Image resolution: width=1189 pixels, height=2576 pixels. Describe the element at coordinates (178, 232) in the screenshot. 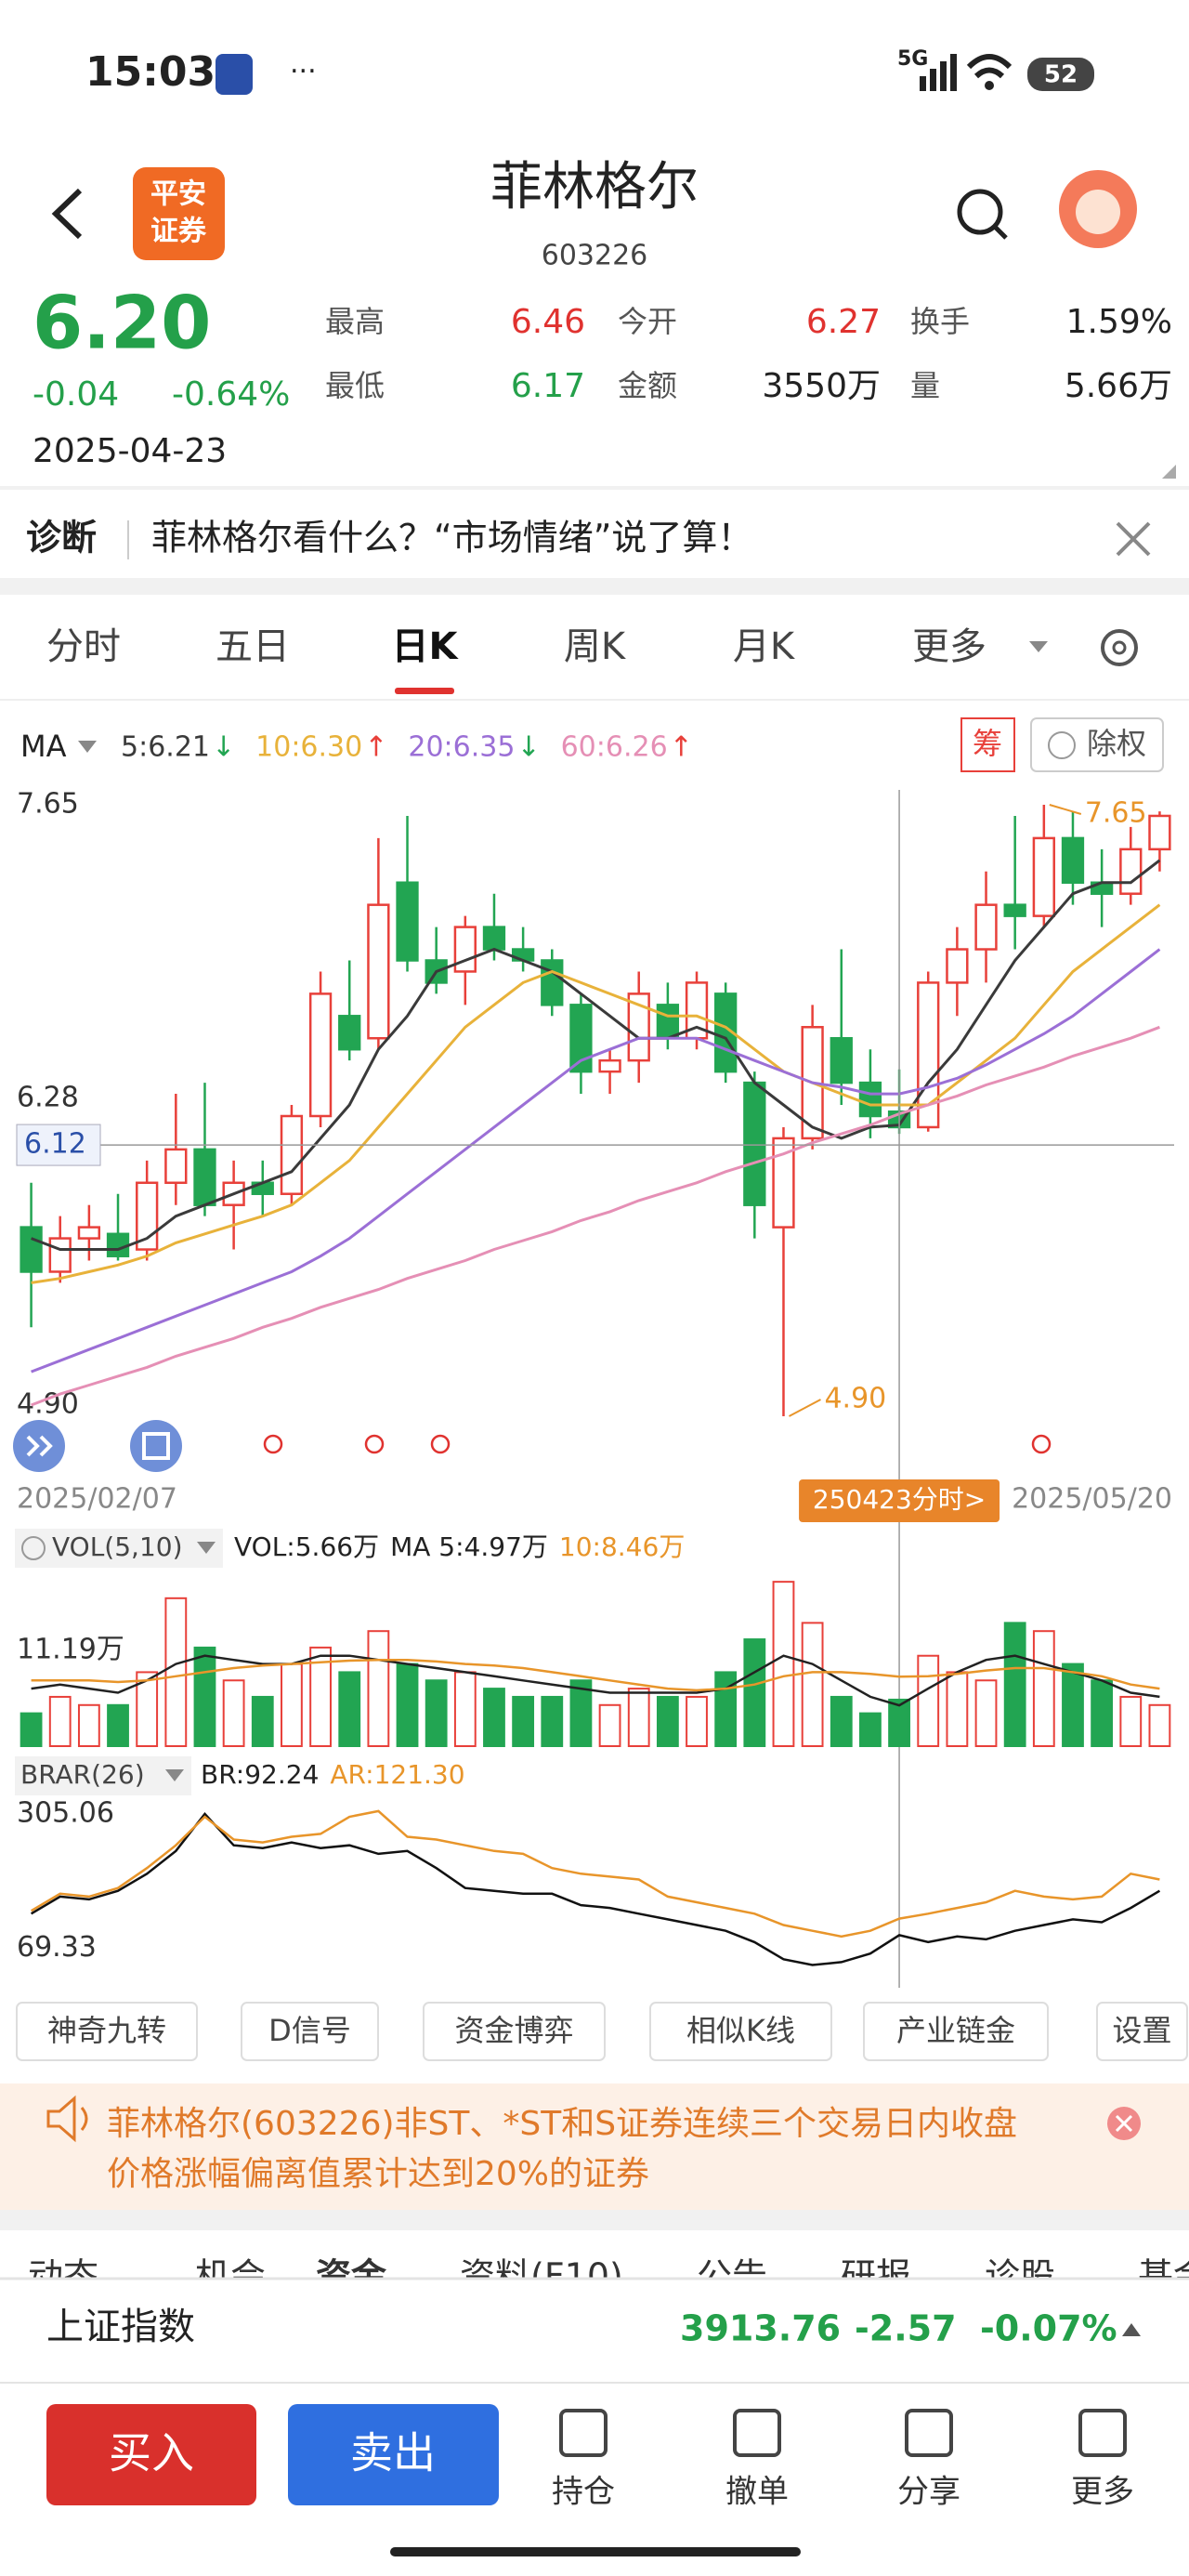

I see `logo-line: 证券` at that location.